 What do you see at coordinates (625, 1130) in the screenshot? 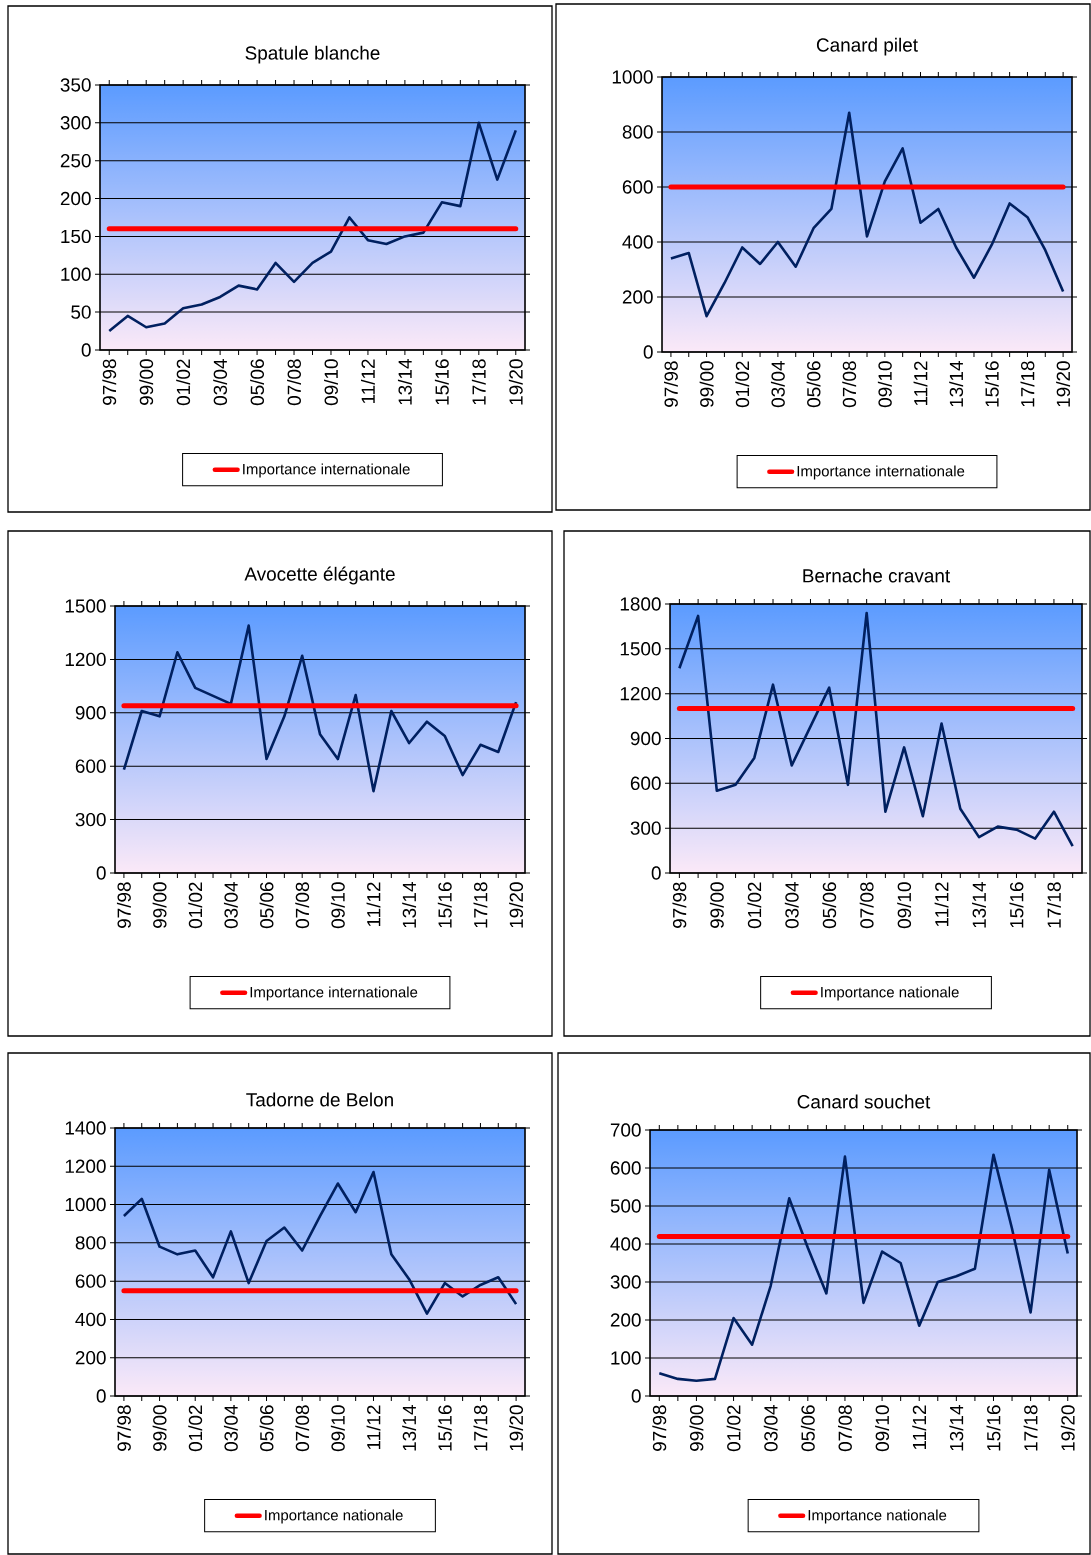
I see `y-tick-label: 700` at bounding box center [625, 1130].